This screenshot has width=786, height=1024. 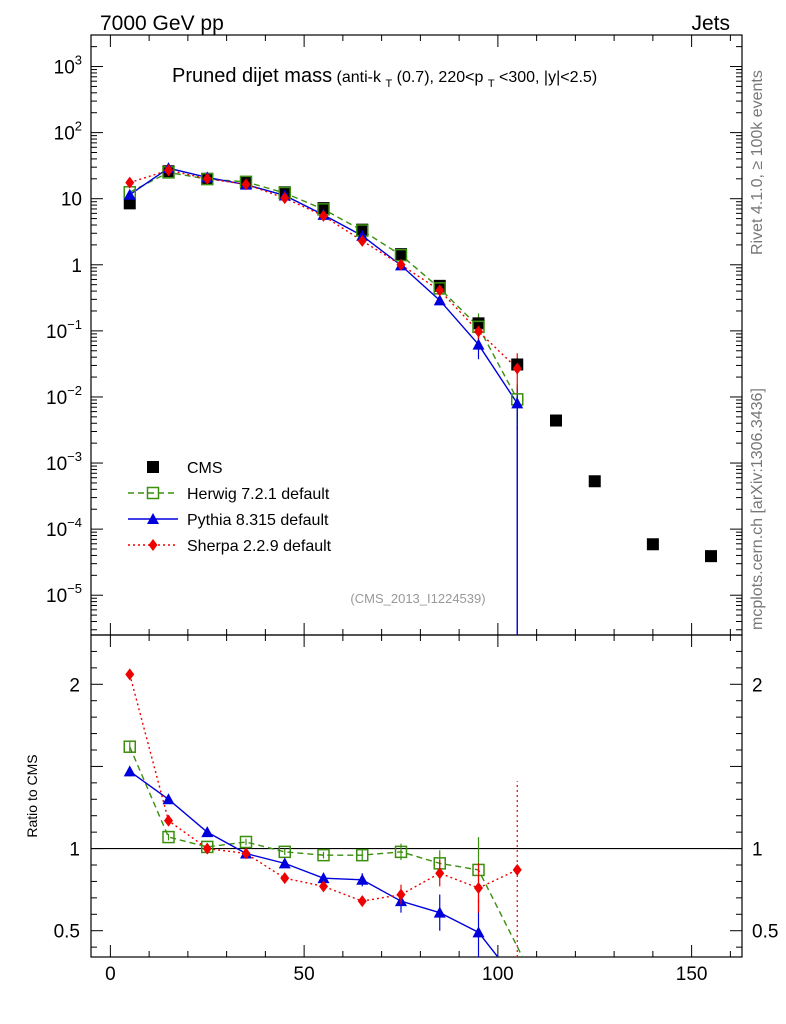 I want to click on title-sub-t2: T, so click(x=491, y=84).